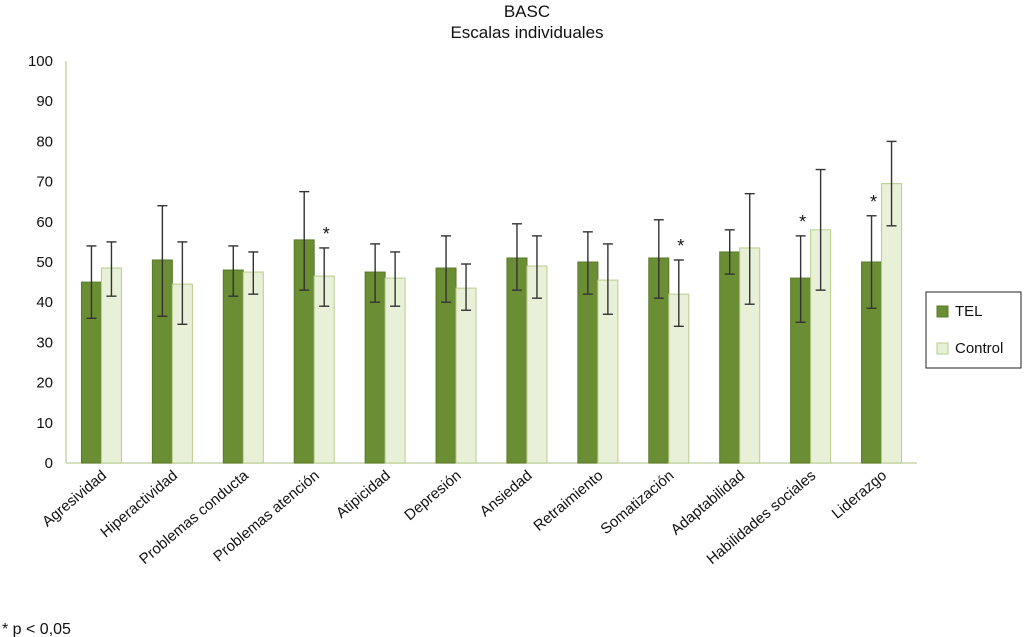  Describe the element at coordinates (44, 101) in the screenshot. I see `y-tick-label: 90` at that location.